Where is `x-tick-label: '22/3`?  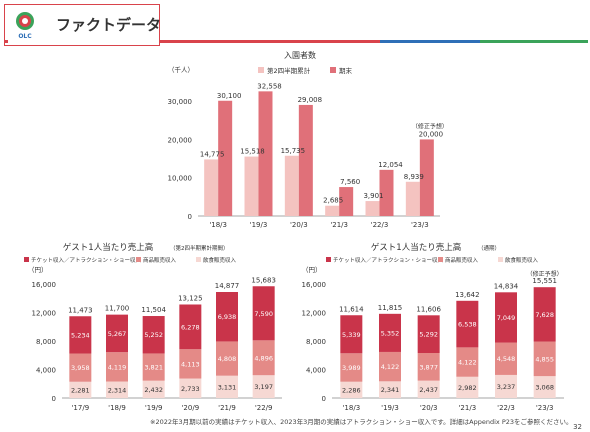
x-tick-label: '22/3 is located at coordinates (506, 408).